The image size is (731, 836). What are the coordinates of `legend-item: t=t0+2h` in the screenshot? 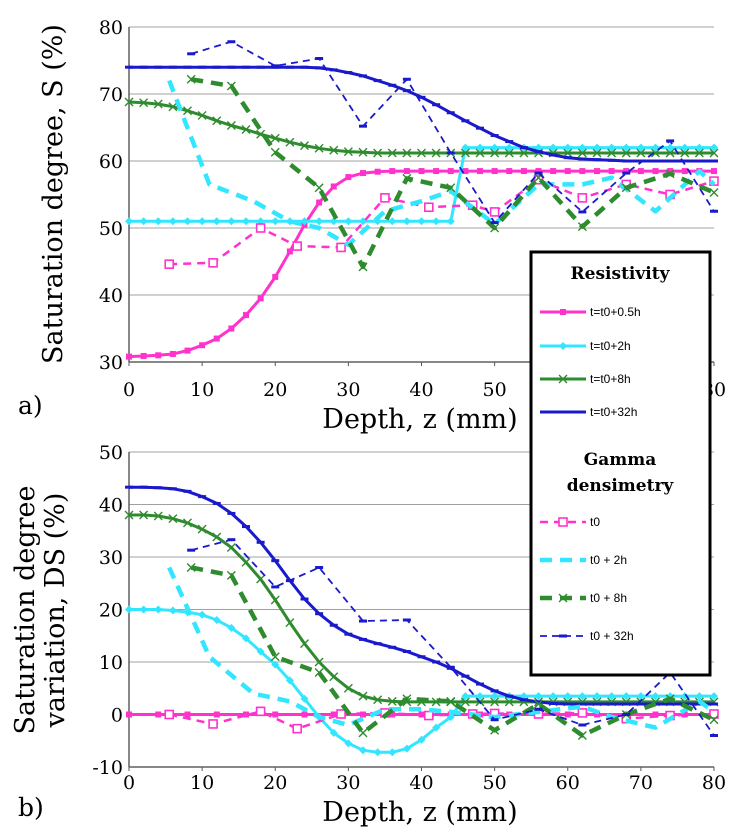 It's located at (585, 346).